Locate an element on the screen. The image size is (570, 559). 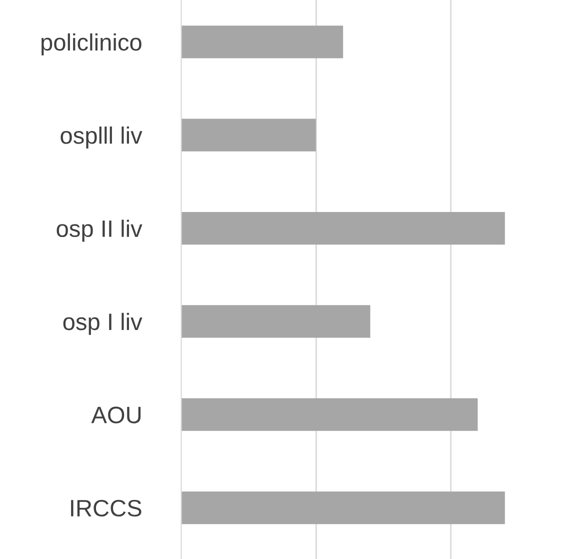
y-tick-label: osp I liv is located at coordinates (102, 323).